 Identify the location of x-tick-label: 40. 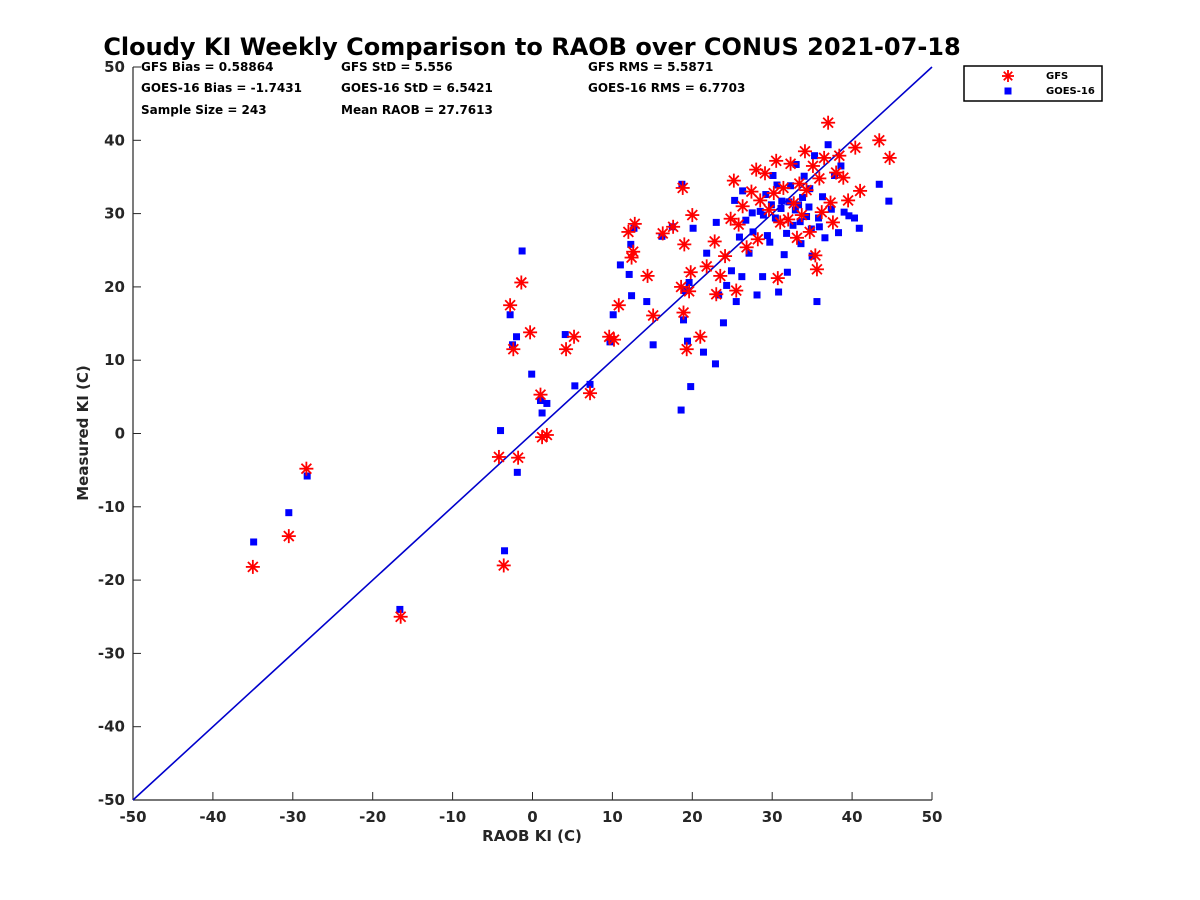
(852, 817).